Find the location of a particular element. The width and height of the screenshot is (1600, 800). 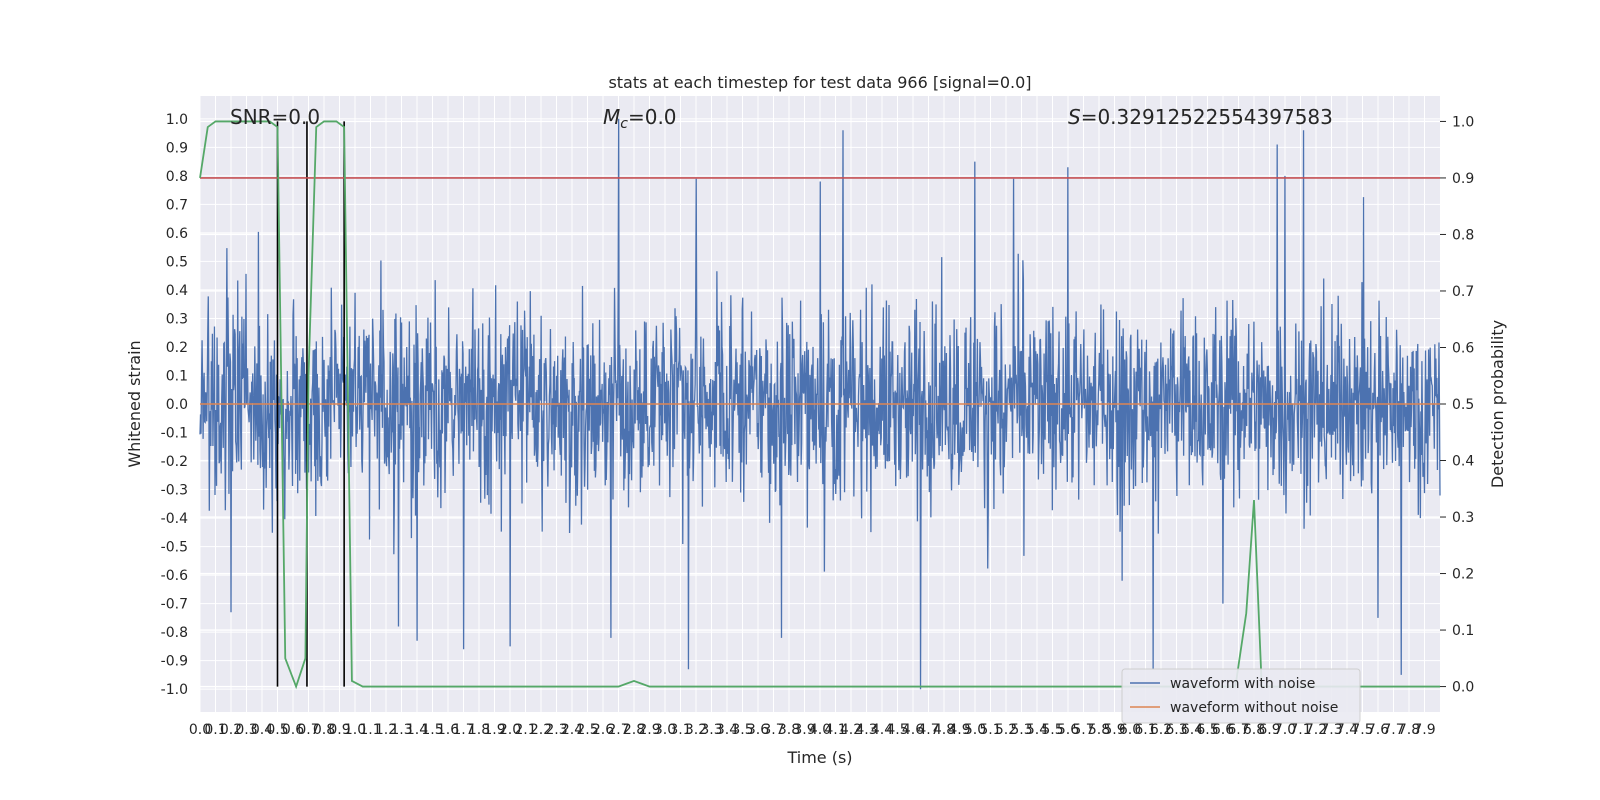

y2-tick-label: 0.3 is located at coordinates (1463, 518).